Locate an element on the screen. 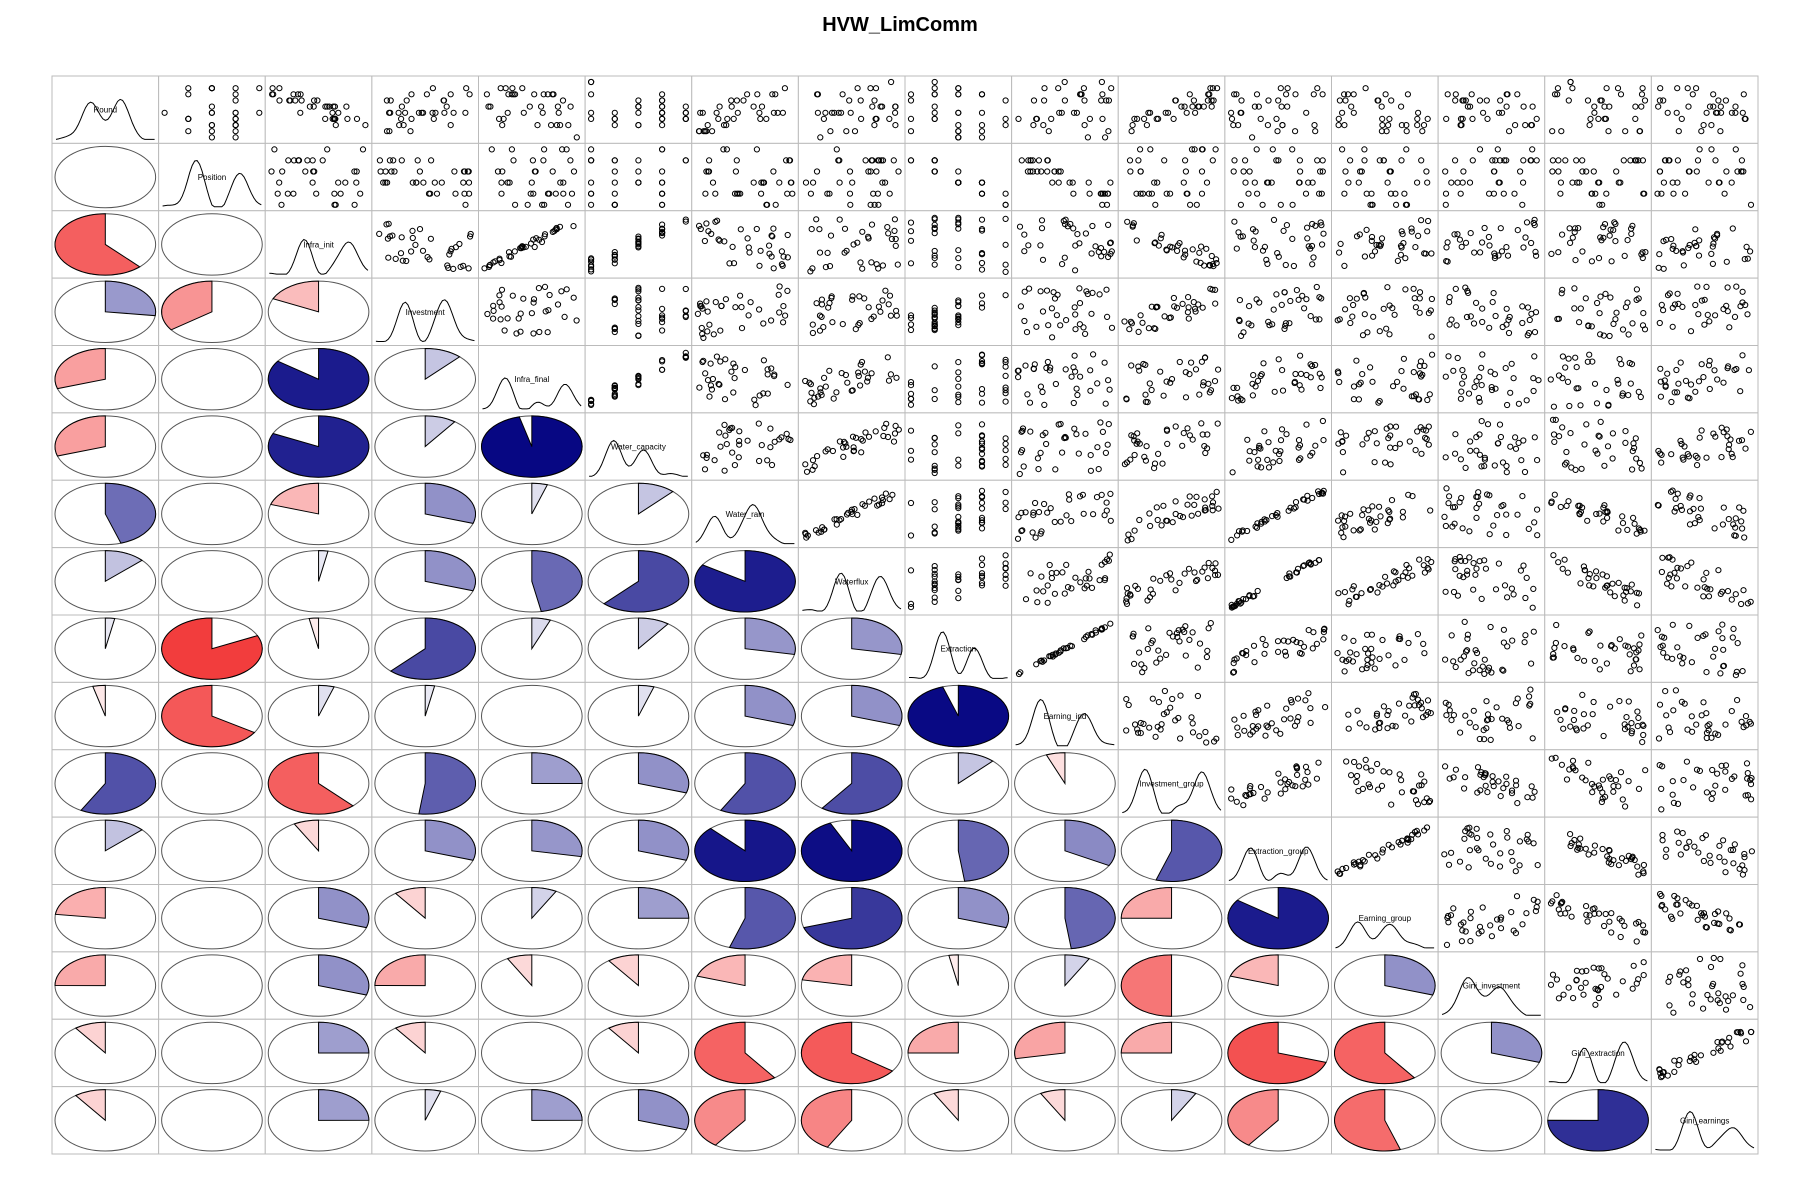 This screenshot has height=1200, width=1800. variable-label: Position is located at coordinates (212, 177).